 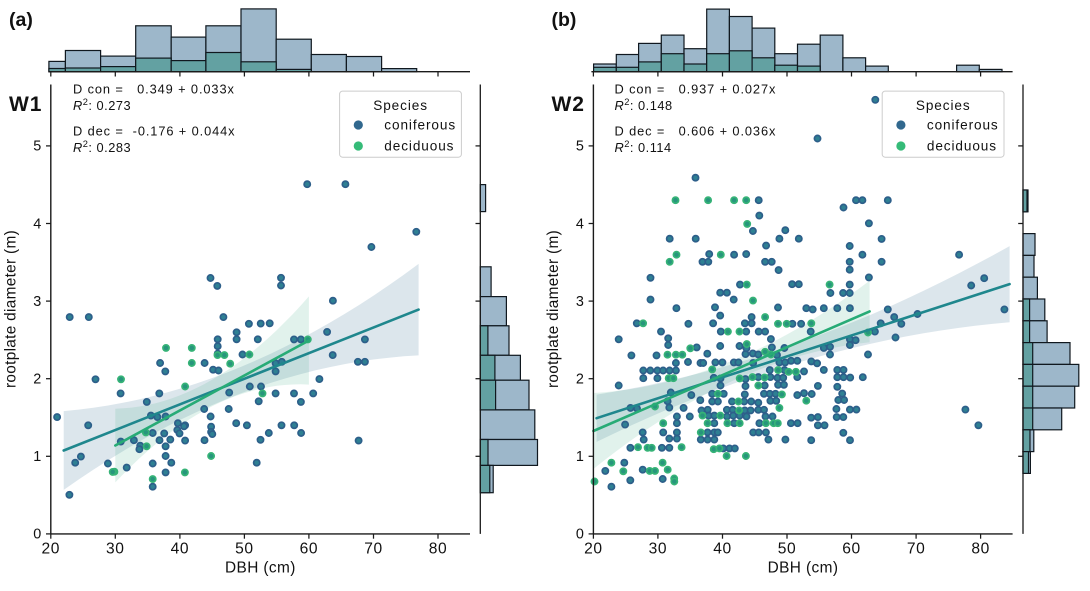 What do you see at coordinates (21, 20) in the screenshot?
I see `svg-text: (a)` at bounding box center [21, 20].